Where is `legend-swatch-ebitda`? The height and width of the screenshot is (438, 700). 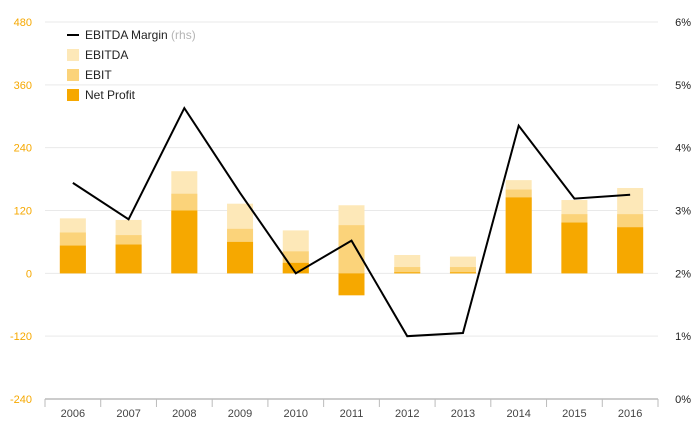 legend-swatch-ebitda is located at coordinates (73, 55).